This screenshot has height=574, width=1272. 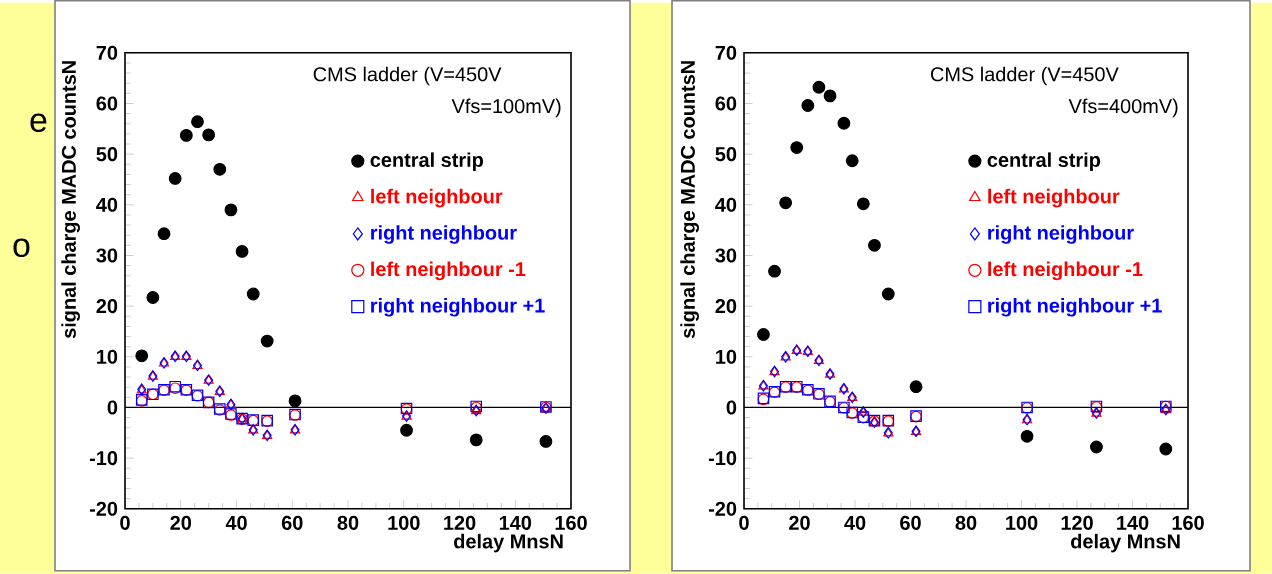 I want to click on text: o, so click(x=21, y=248).